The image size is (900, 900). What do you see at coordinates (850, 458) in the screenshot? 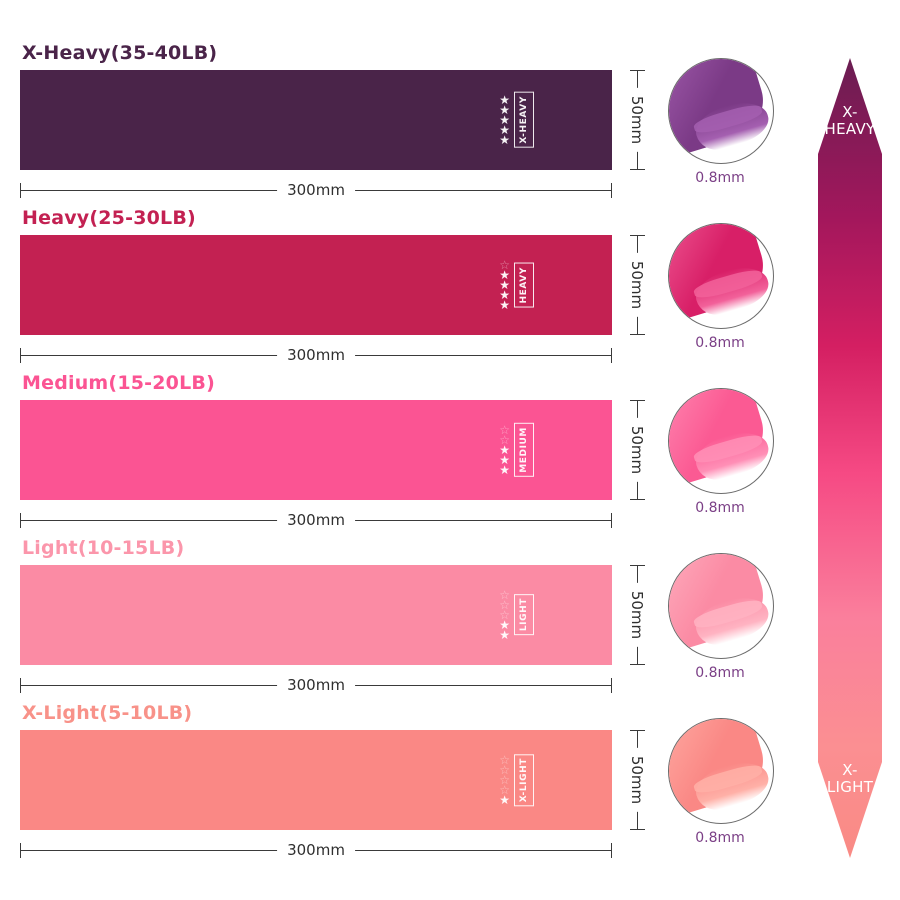
I see `resistance-gradient-arrow` at bounding box center [850, 458].